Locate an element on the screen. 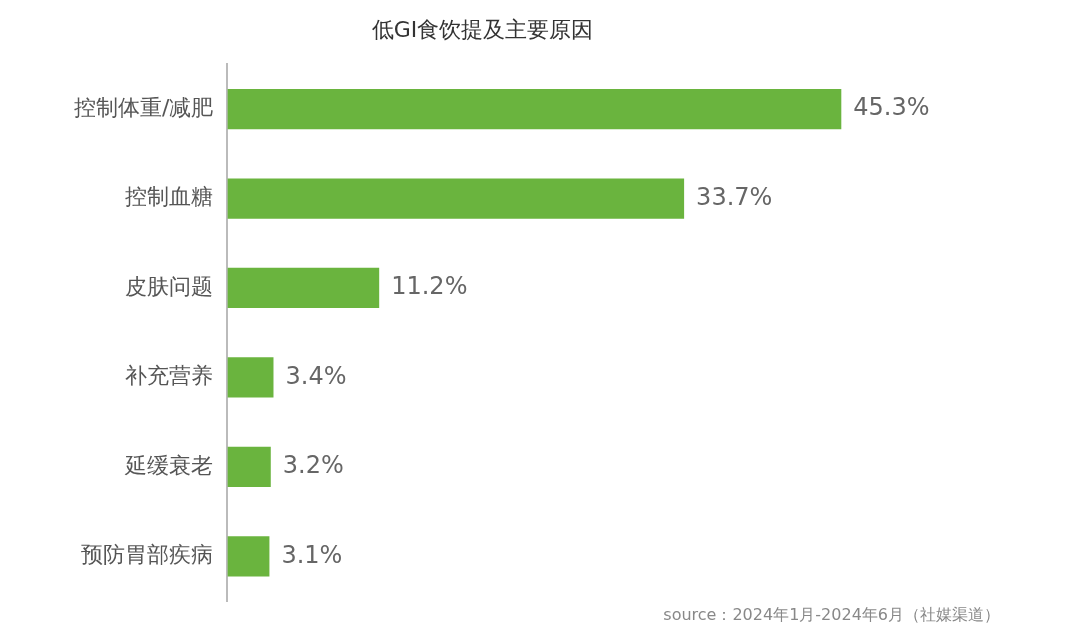 This screenshot has width=1080, height=641. data-label: 3.4% is located at coordinates (316, 375).